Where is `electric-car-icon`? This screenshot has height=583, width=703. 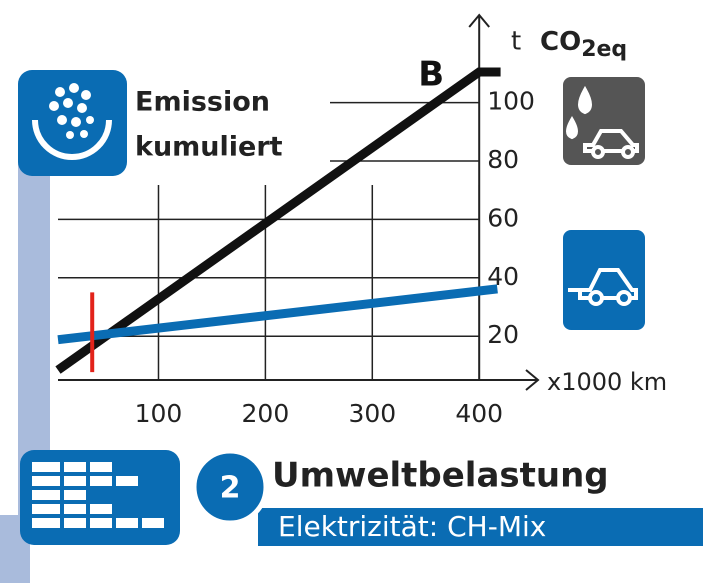
electric-car-icon is located at coordinates (604, 280).